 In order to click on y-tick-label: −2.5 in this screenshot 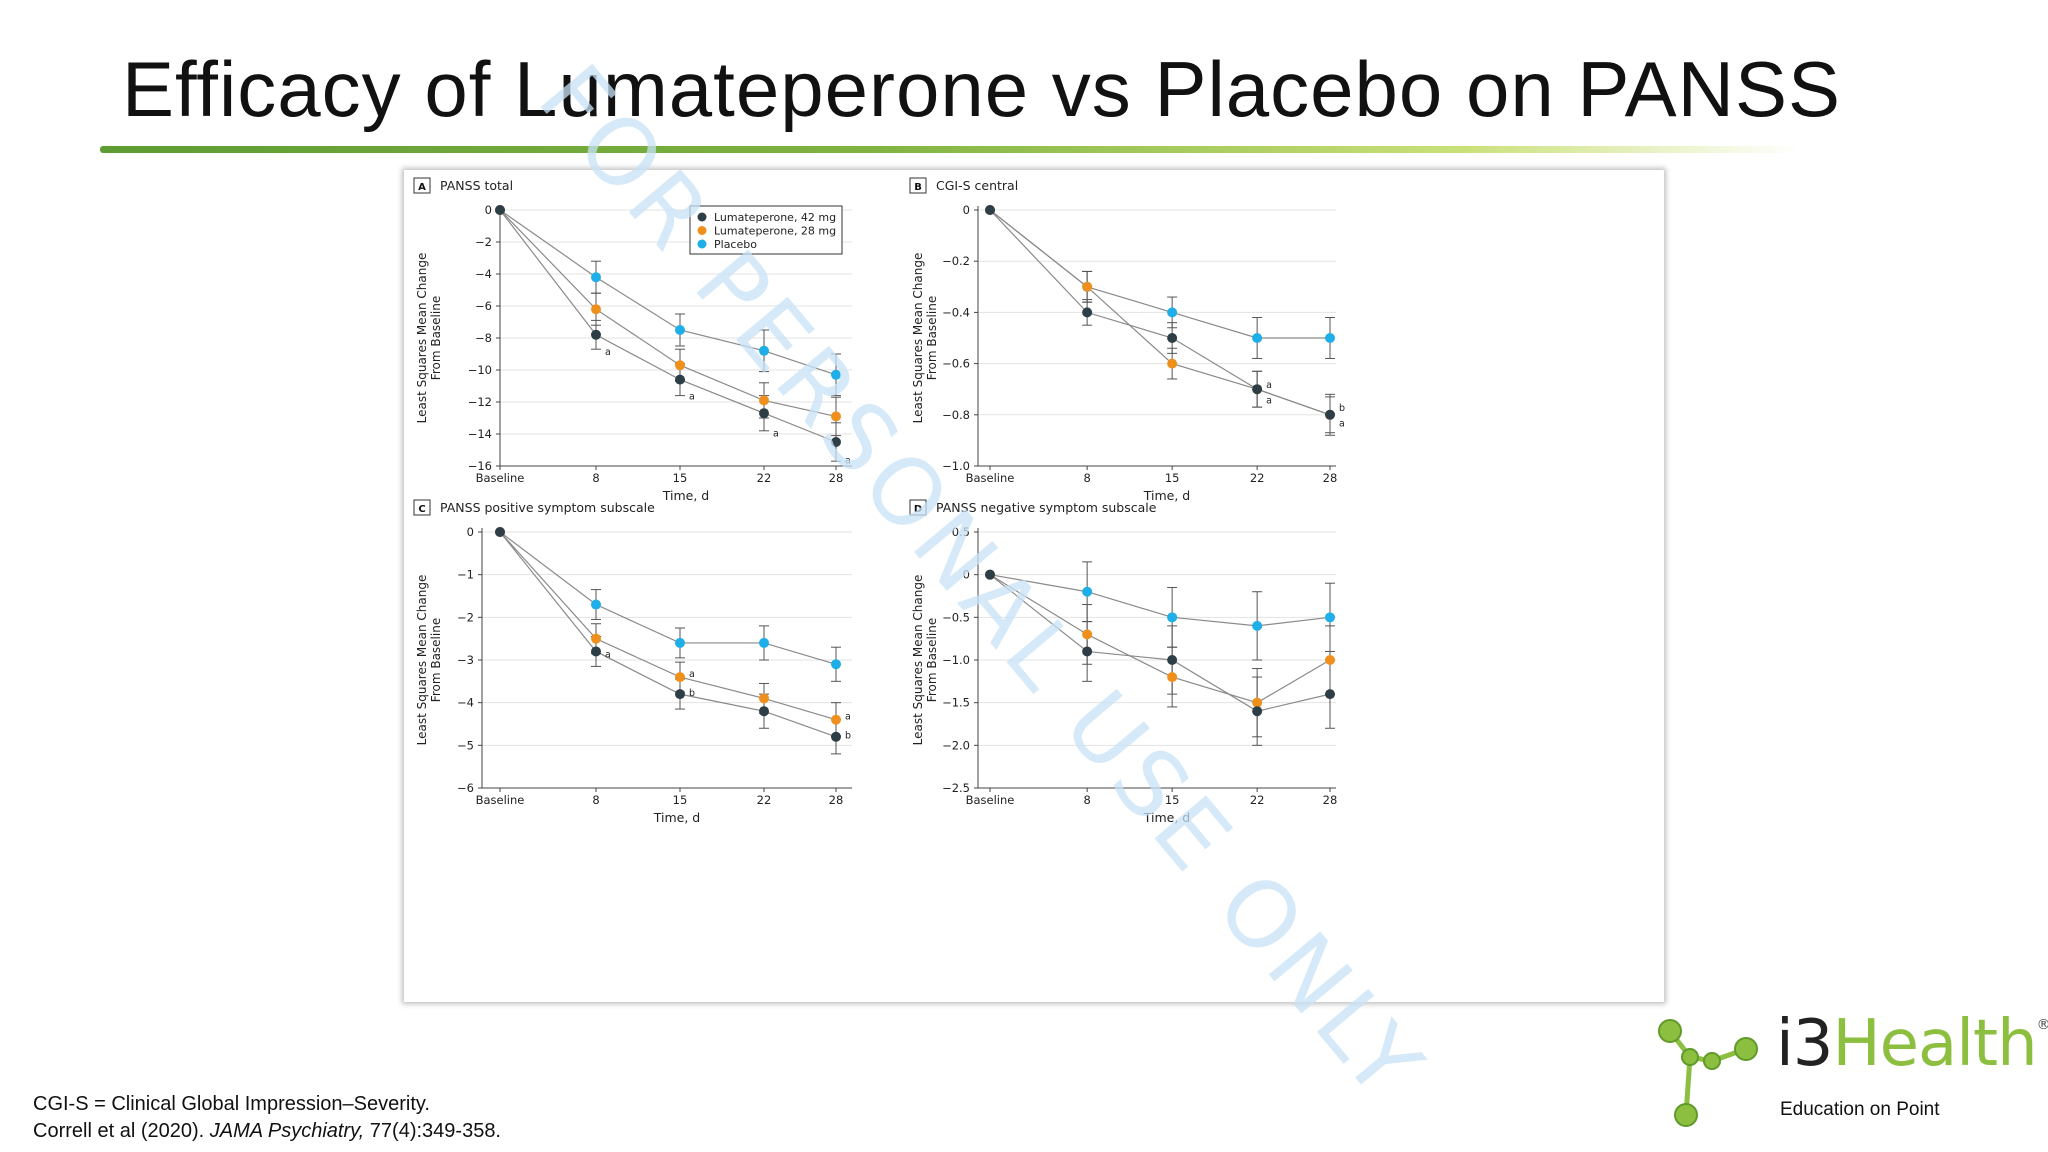, I will do `click(956, 788)`.